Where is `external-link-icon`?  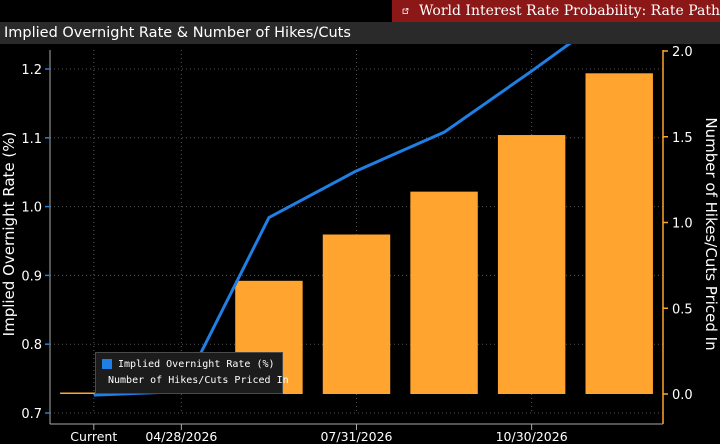 external-link-icon is located at coordinates (405, 11).